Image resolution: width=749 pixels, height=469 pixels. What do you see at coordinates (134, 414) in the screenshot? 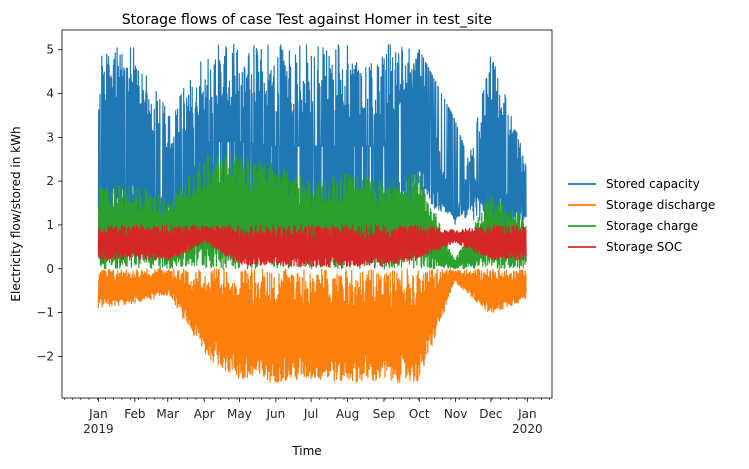
I see `x-tick-label: Feb` at bounding box center [134, 414].